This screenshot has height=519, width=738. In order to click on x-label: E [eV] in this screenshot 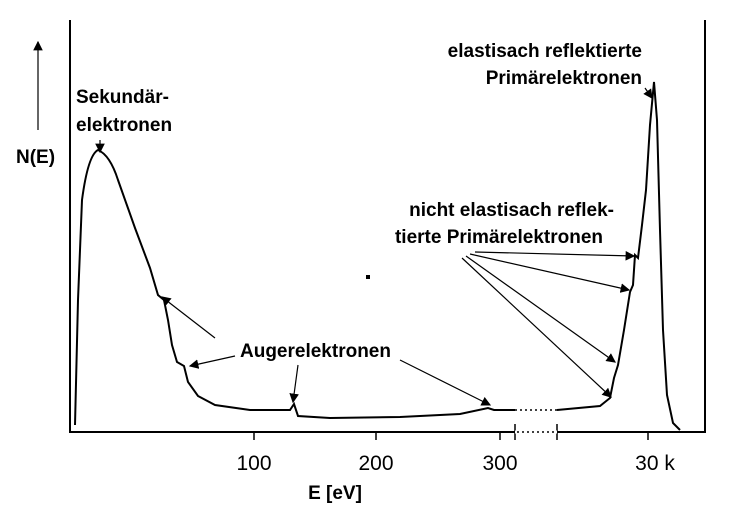, I will do `click(335, 493)`.